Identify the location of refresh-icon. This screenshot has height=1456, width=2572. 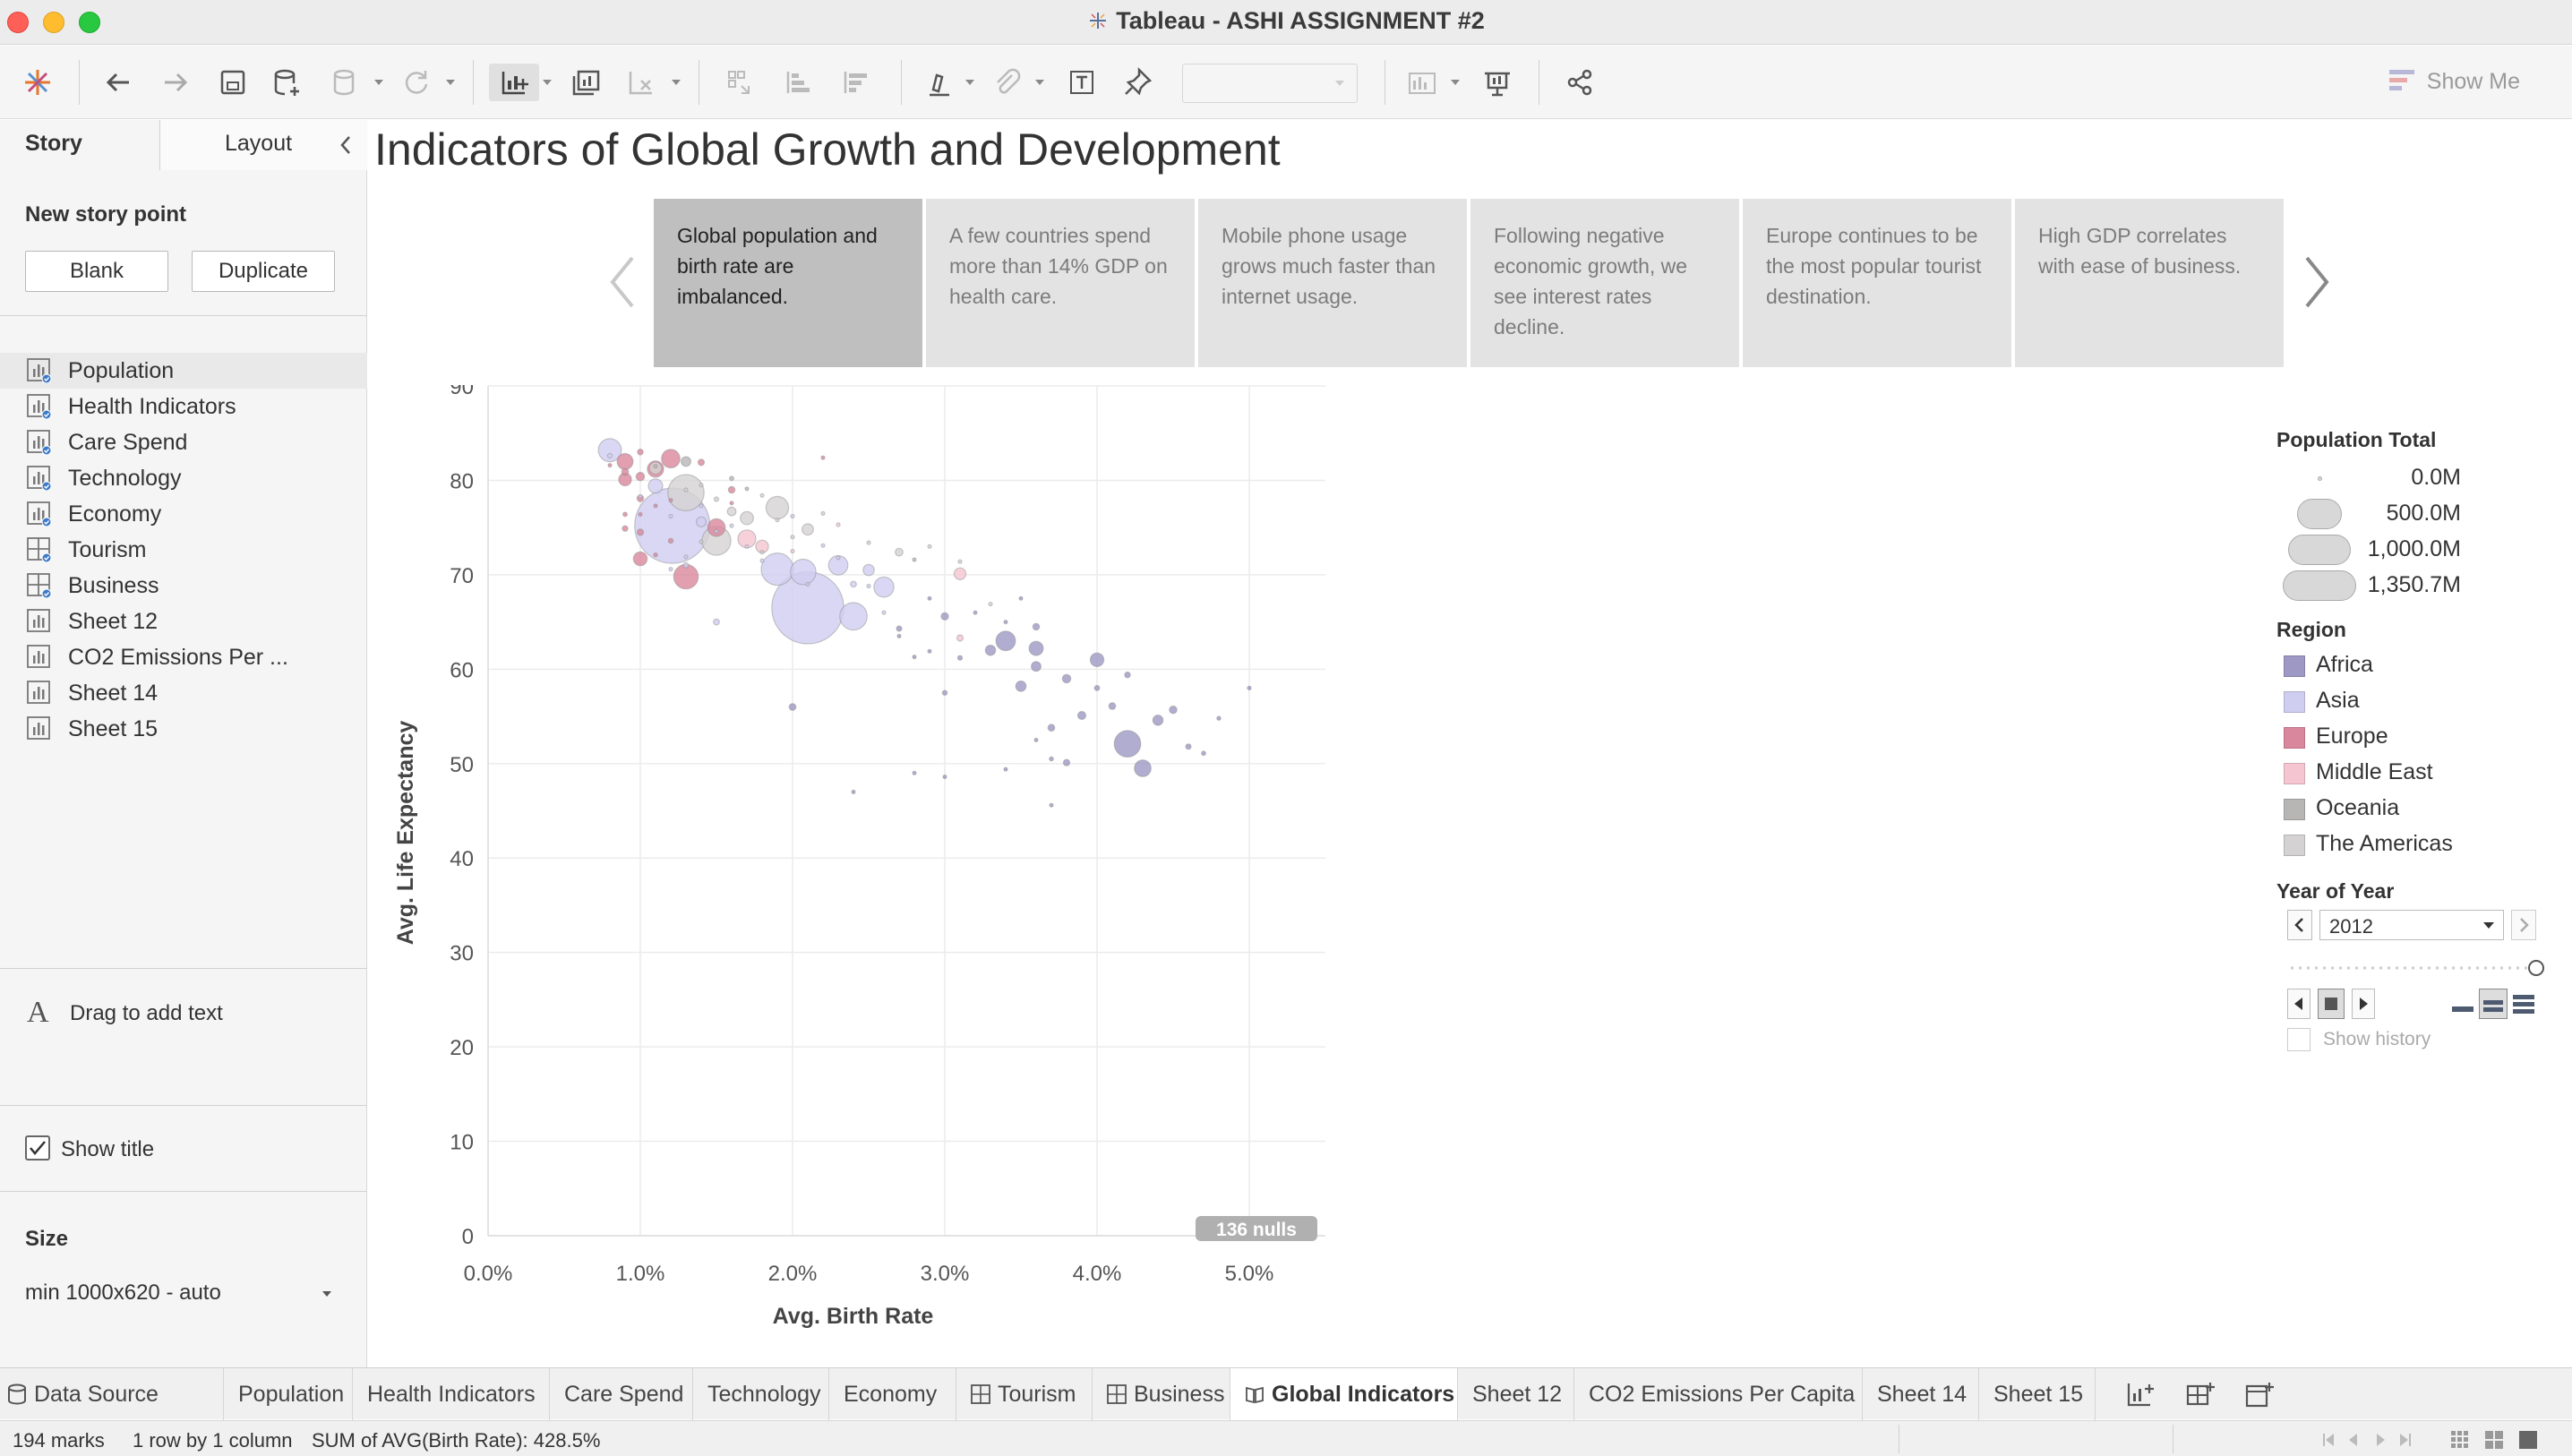
(416, 82).